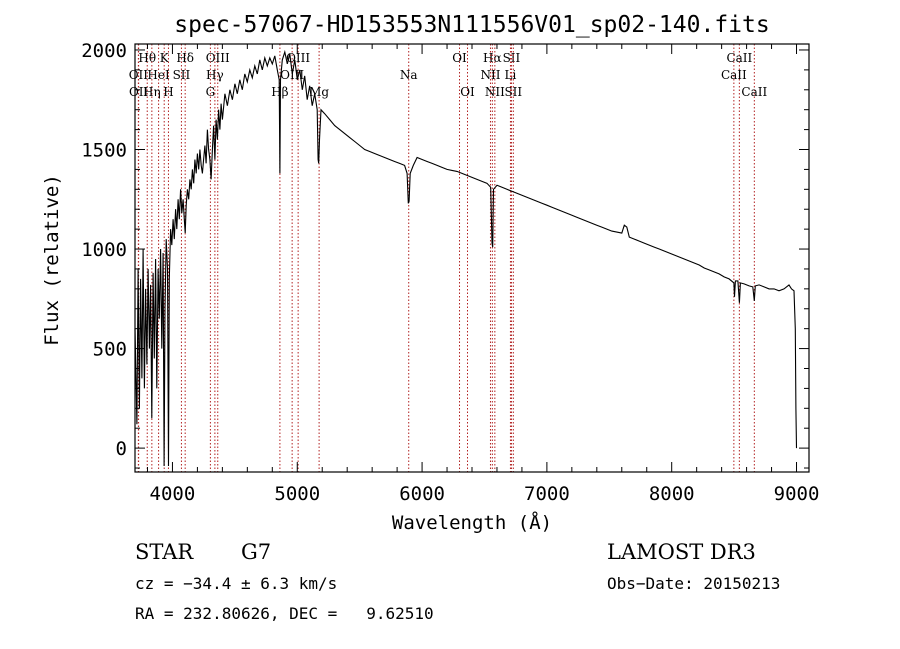  Describe the element at coordinates (672, 494) in the screenshot. I see `x-tick-label: 8000` at that location.